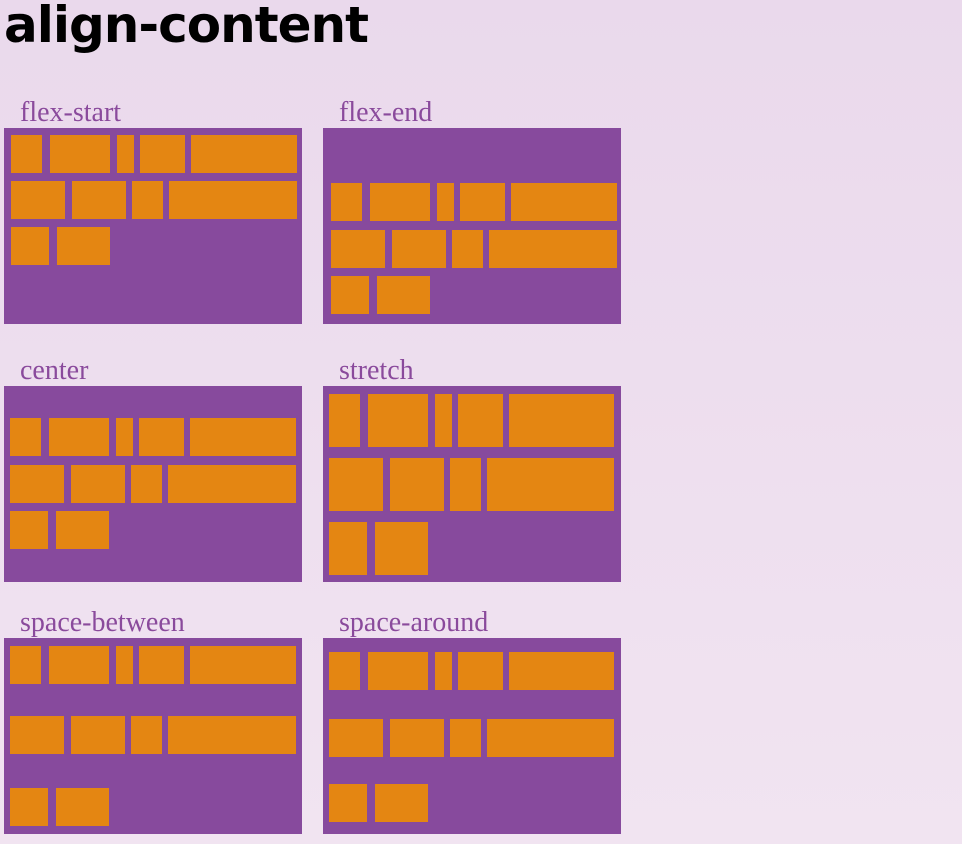 The height and width of the screenshot is (844, 962). I want to click on demo-label: flex-start, so click(71, 112).